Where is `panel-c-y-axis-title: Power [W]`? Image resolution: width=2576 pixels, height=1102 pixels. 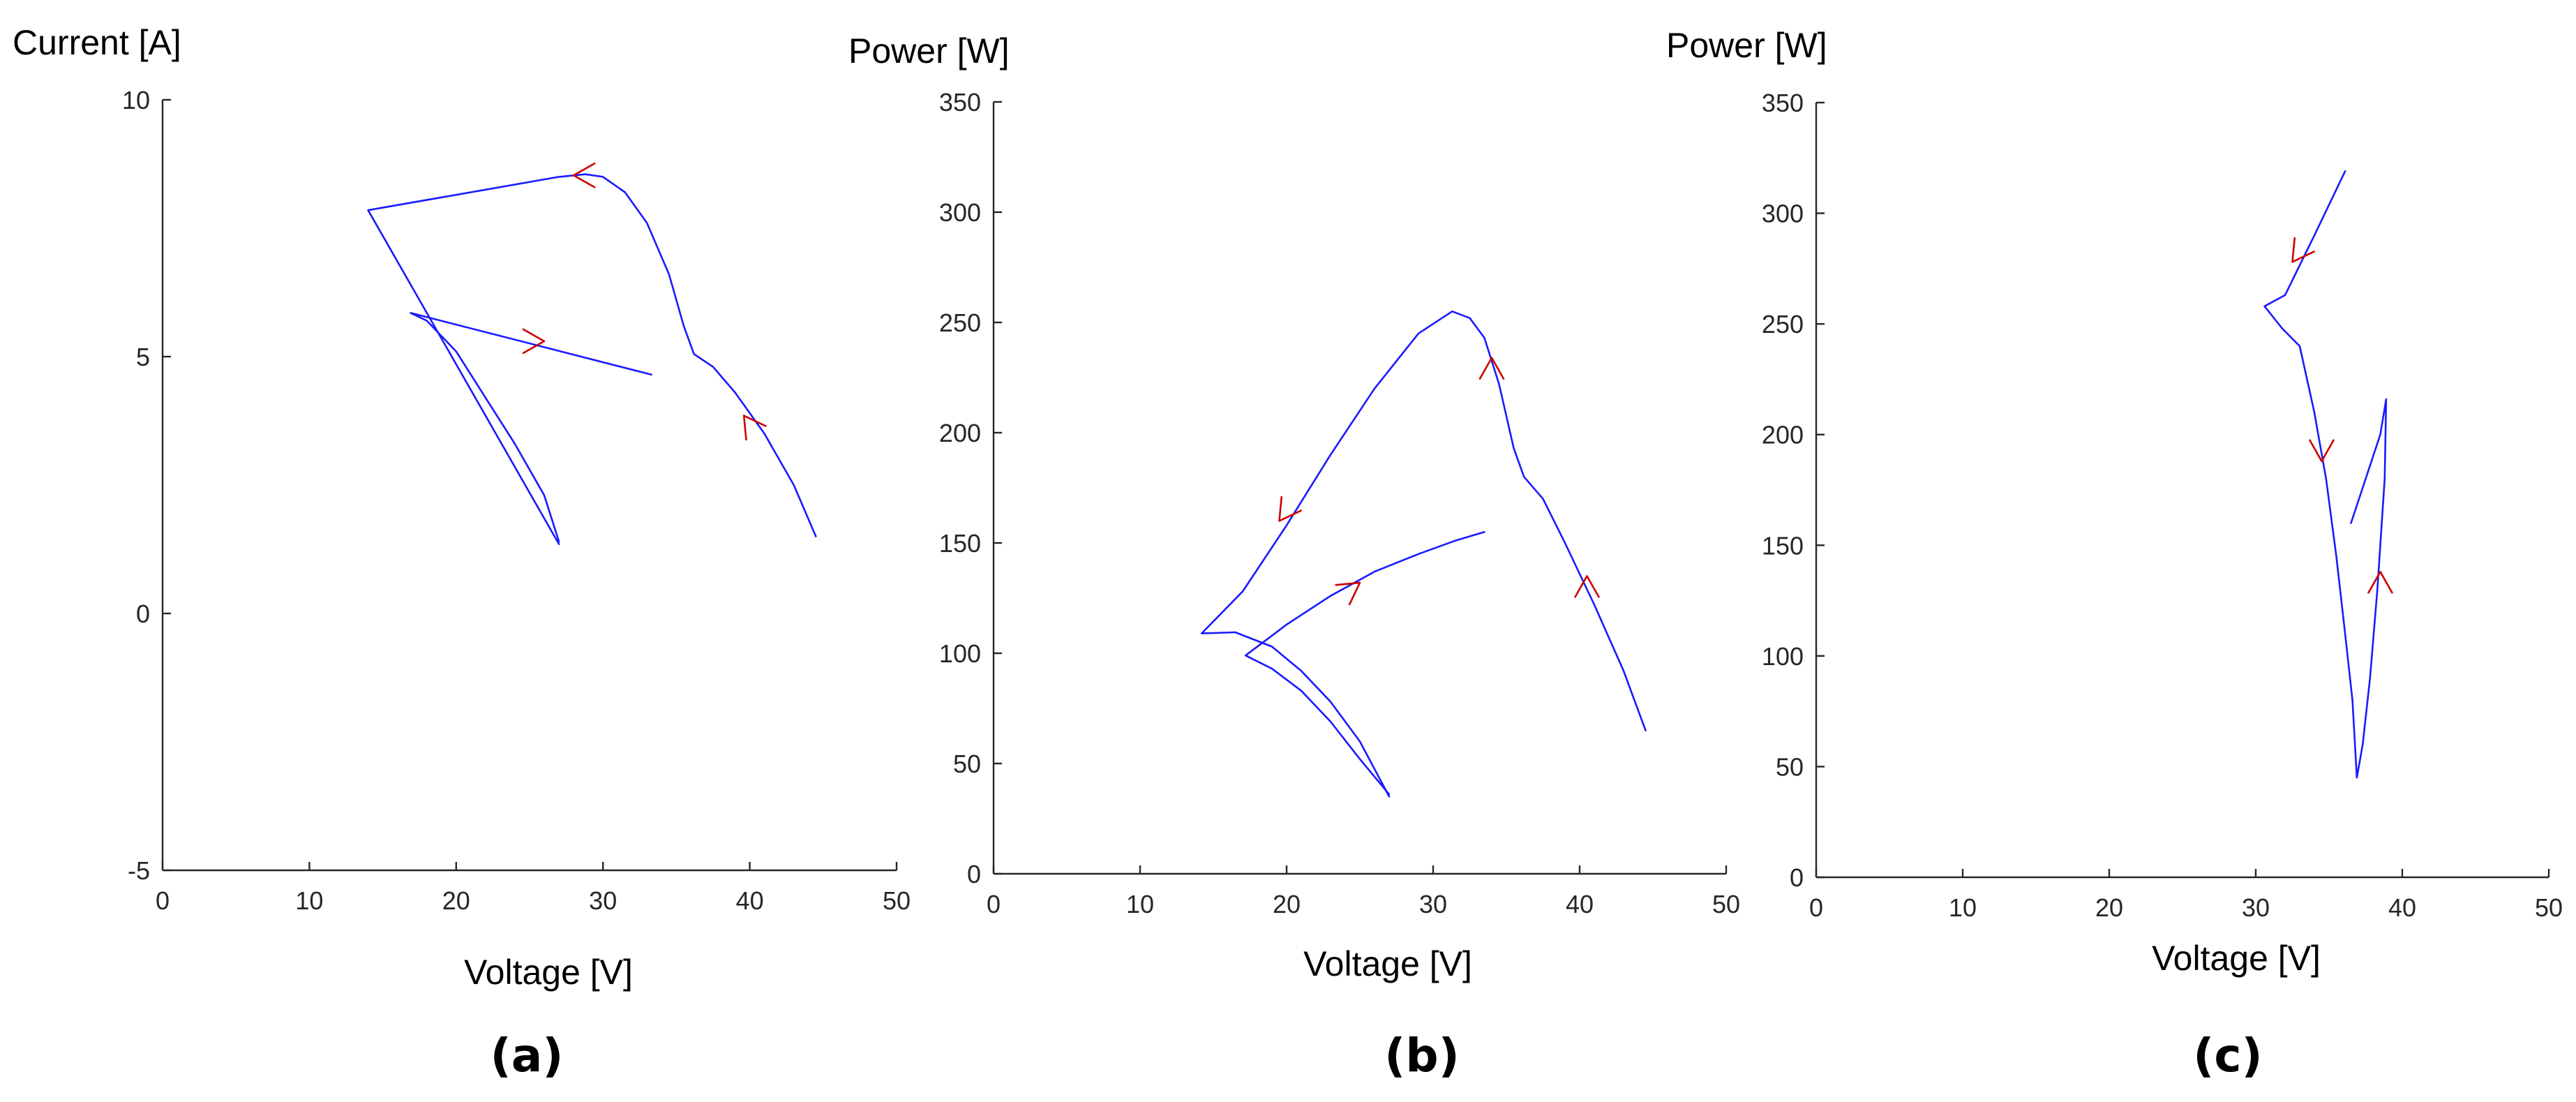 panel-c-y-axis-title: Power [W] is located at coordinates (1747, 45).